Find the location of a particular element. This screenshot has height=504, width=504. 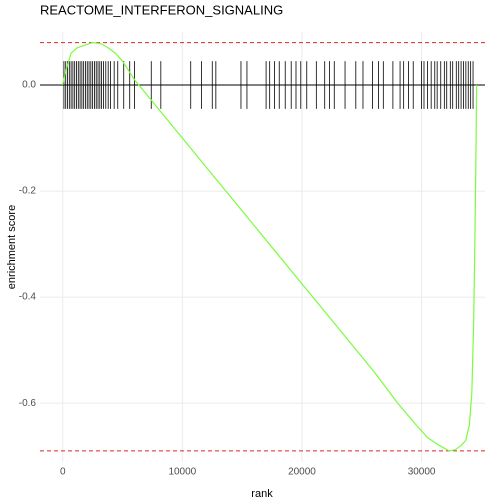

y-tick-label: -0.6 is located at coordinates (28, 403).